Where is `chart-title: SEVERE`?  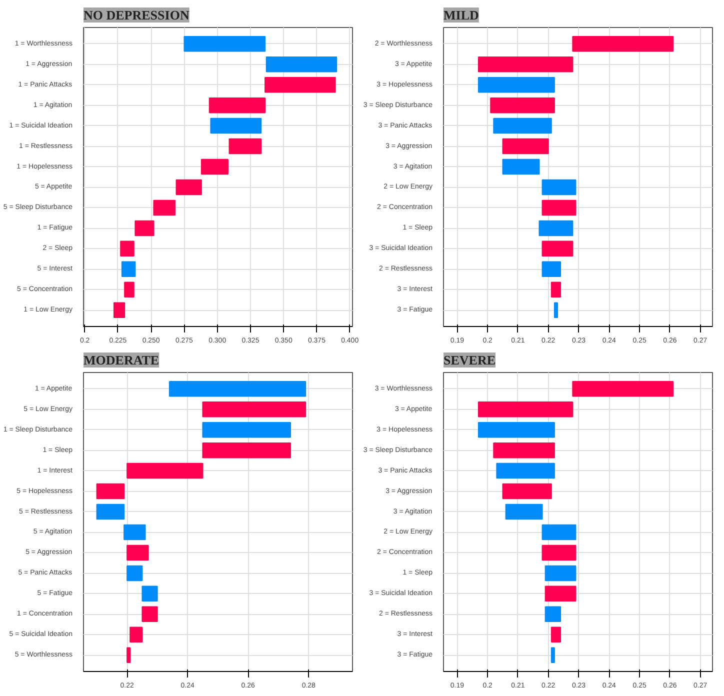
chart-title: SEVERE is located at coordinates (470, 360).